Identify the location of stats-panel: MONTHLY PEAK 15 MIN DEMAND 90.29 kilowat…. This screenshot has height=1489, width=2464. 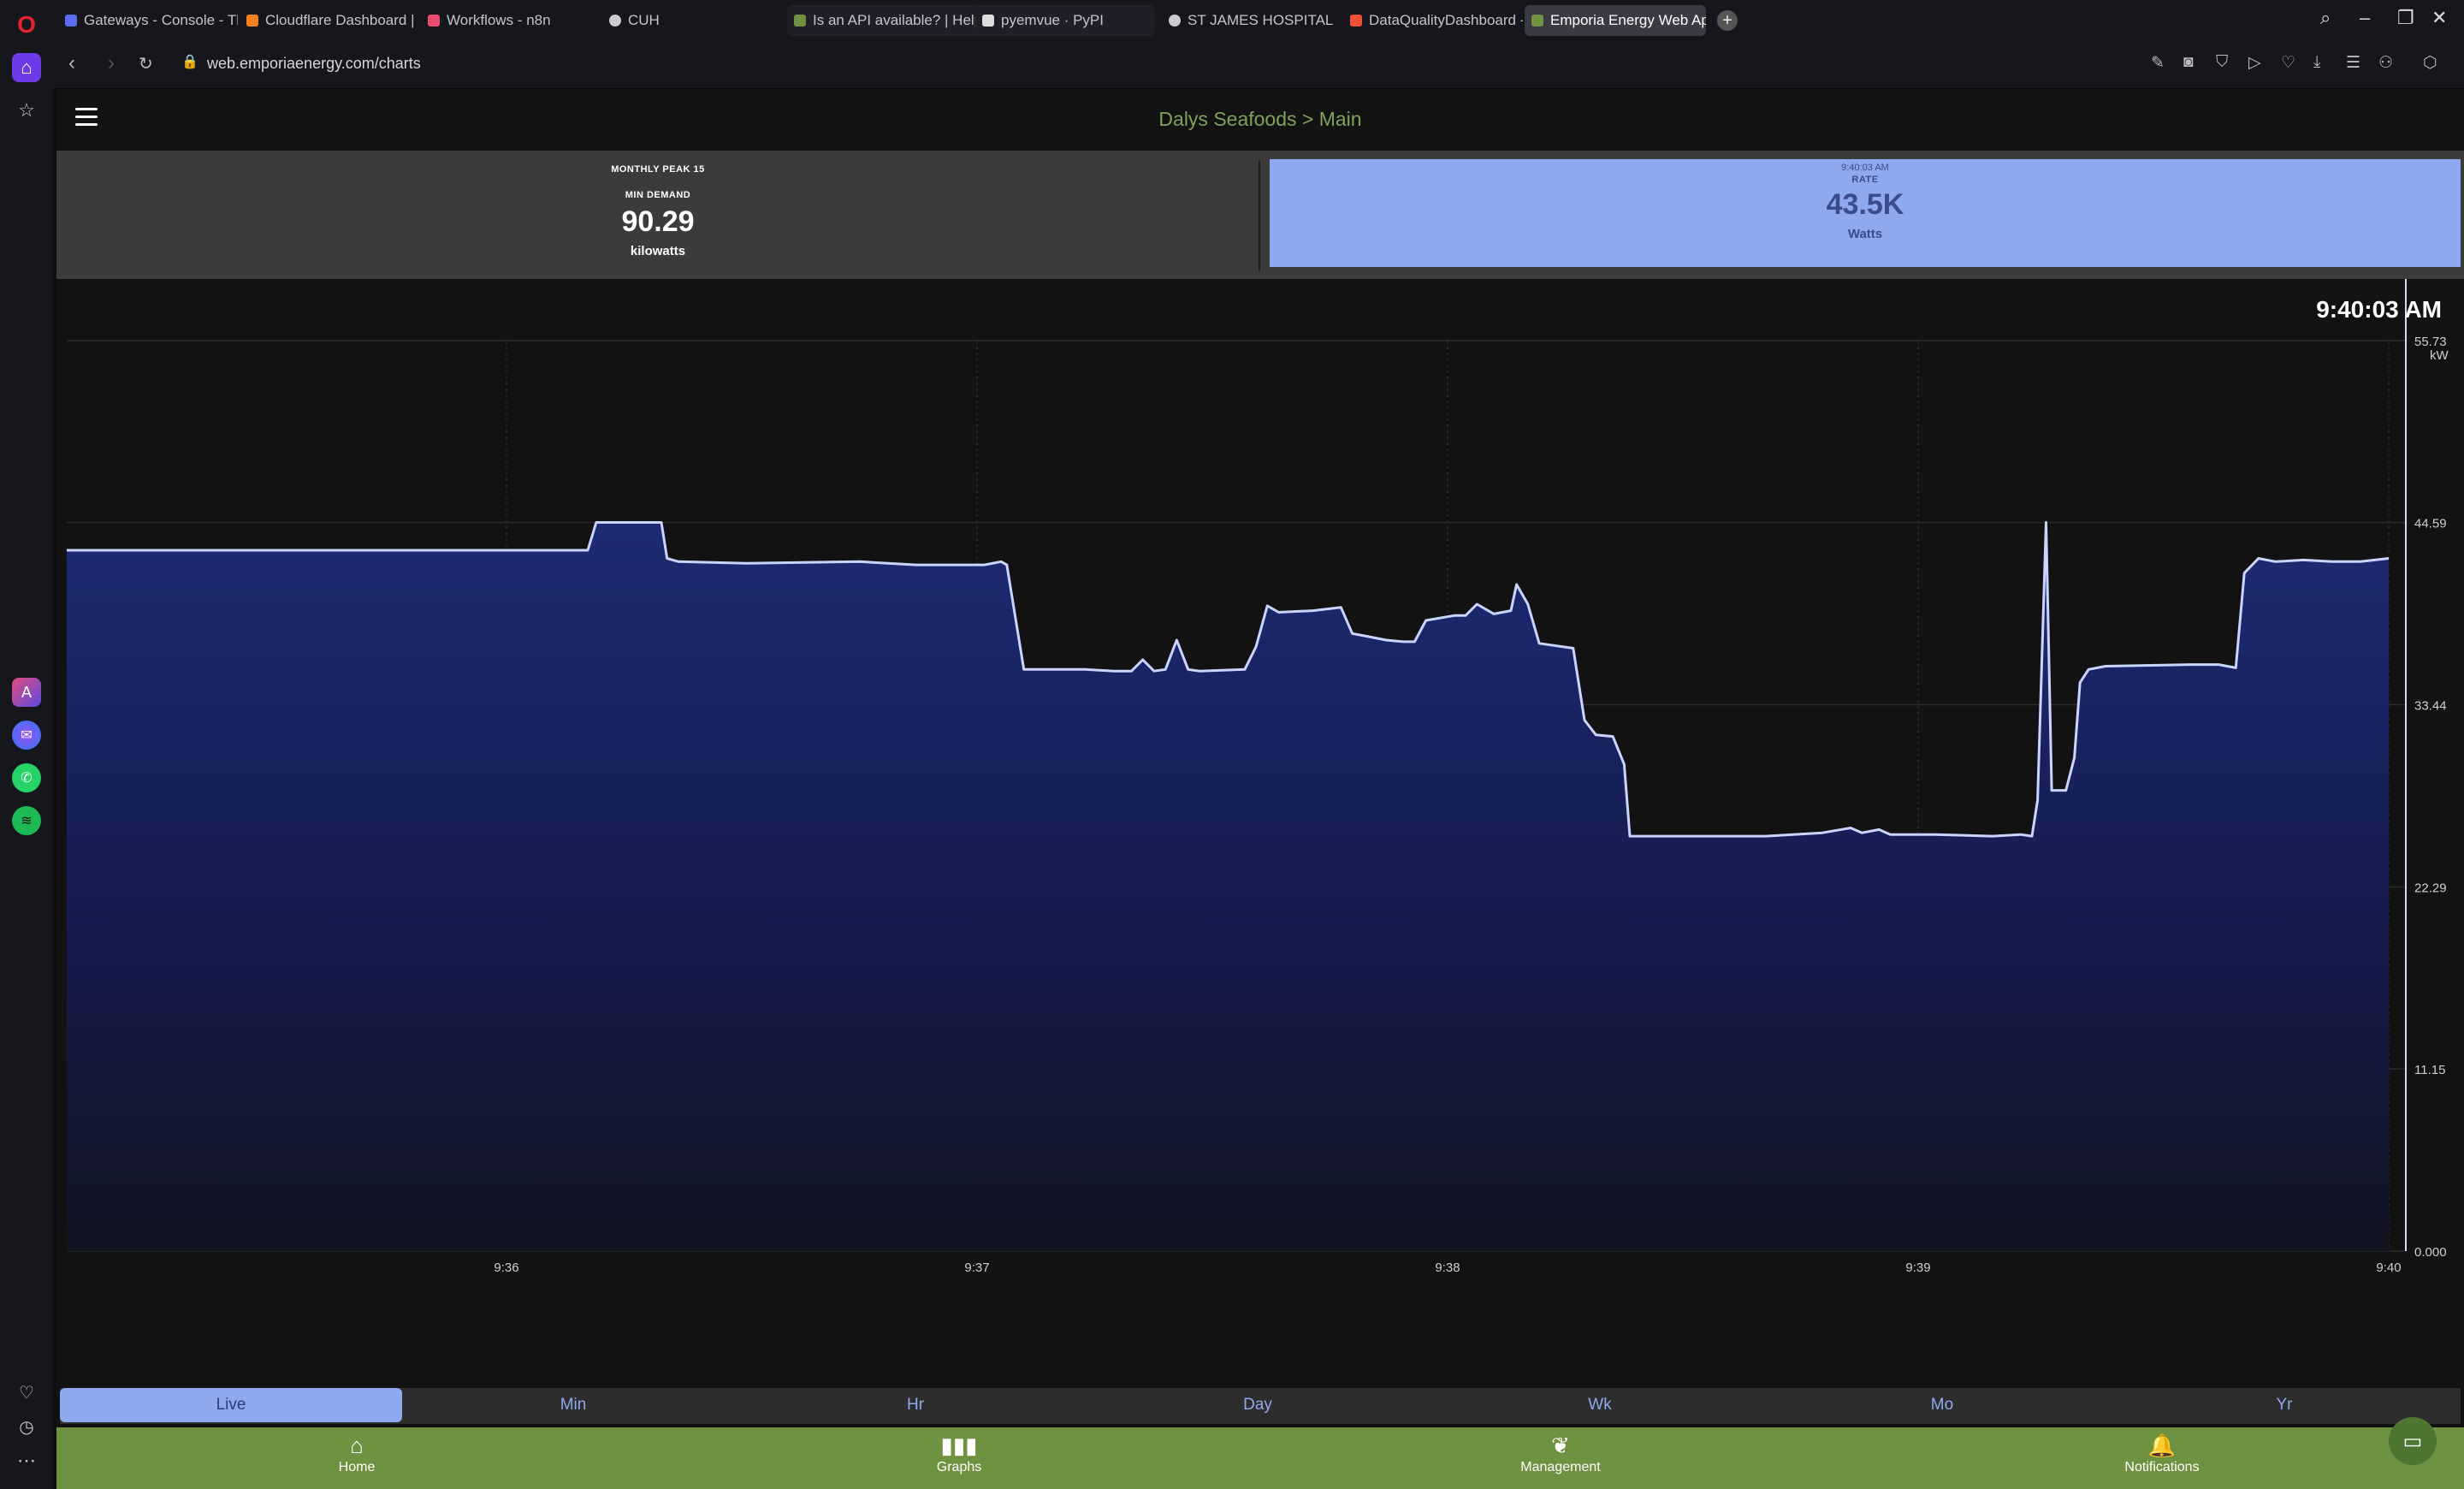
(1260, 215).